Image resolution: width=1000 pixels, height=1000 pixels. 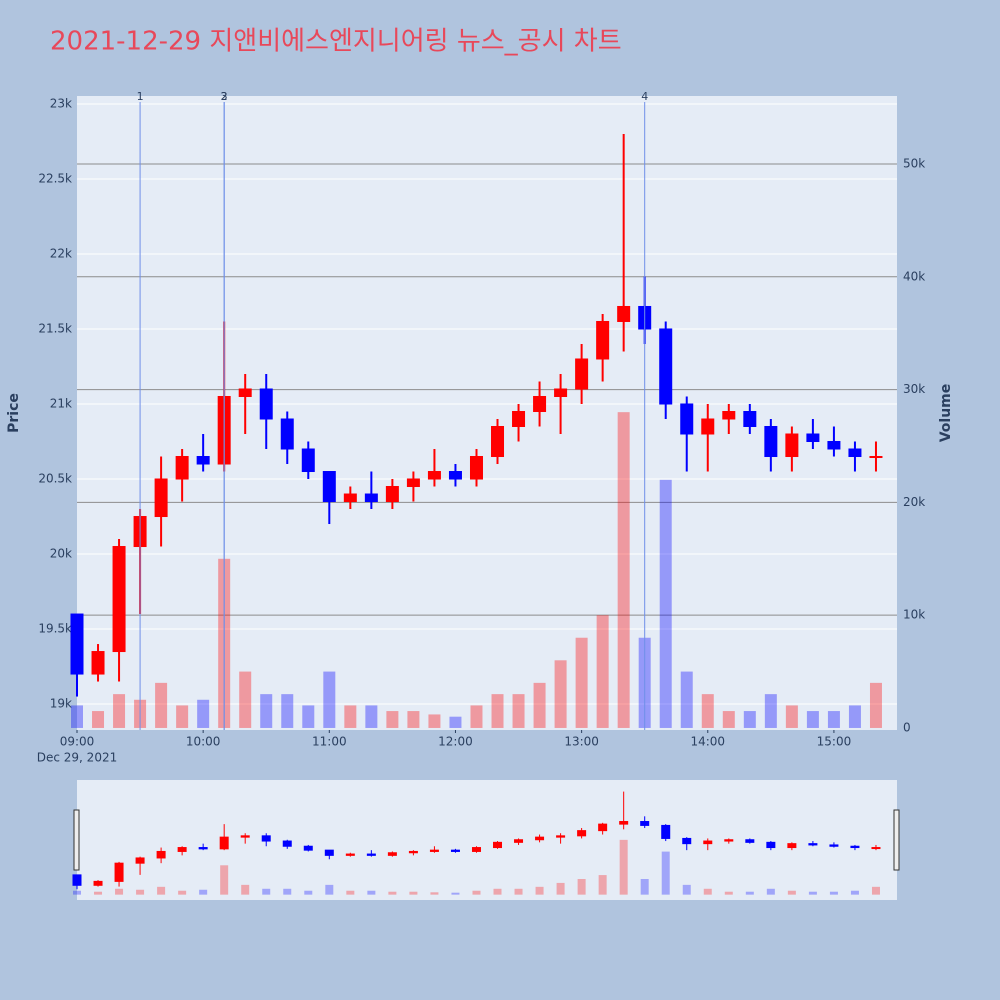 I want to click on y-tick-label: 20.5k, so click(x=55, y=479).